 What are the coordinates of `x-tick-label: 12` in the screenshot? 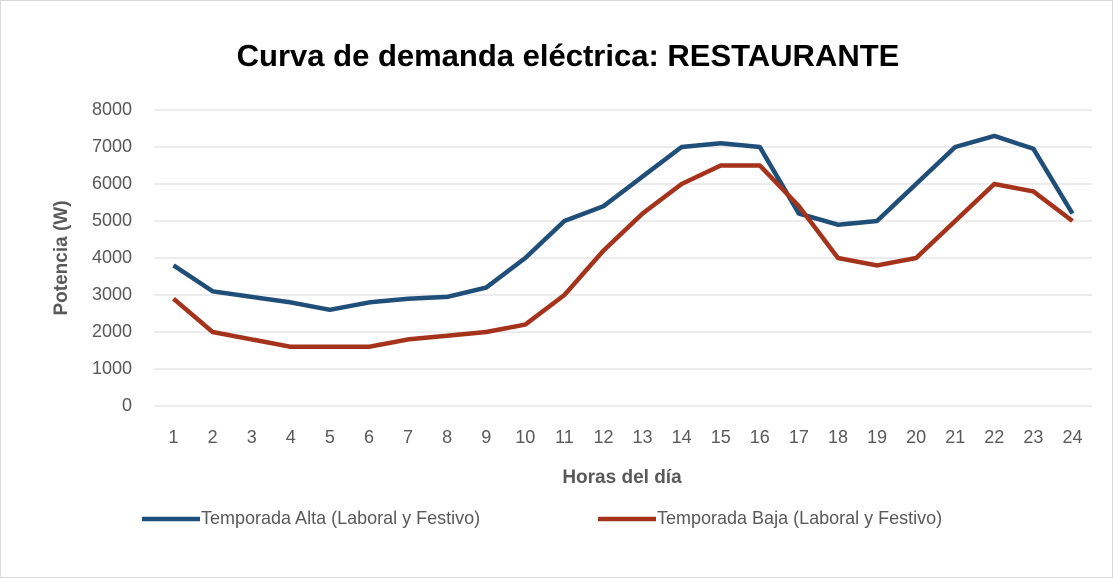 It's located at (603, 437).